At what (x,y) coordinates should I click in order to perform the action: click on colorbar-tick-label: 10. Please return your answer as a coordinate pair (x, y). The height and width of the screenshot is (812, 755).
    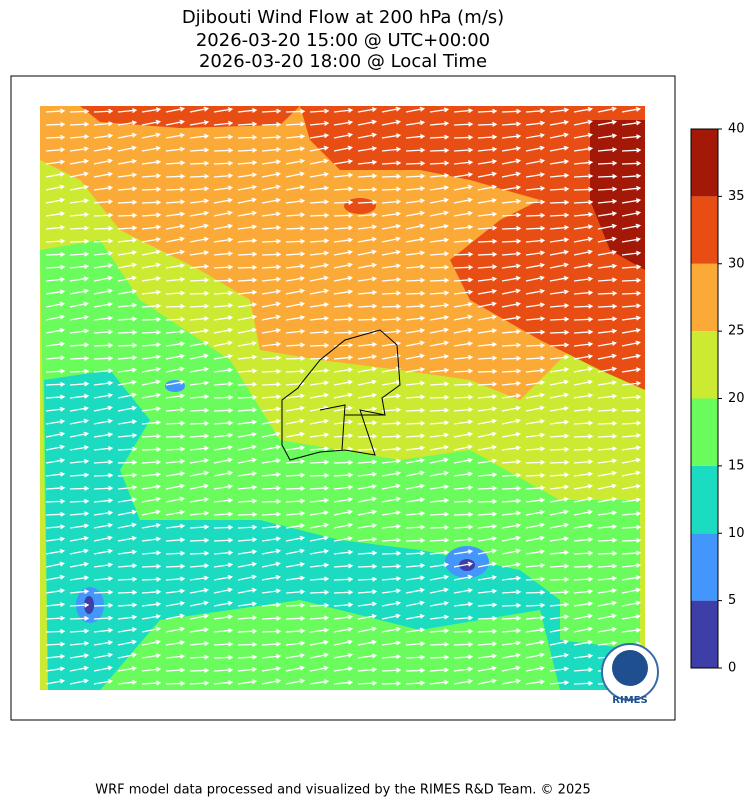
    Looking at the image, I should click on (736, 533).